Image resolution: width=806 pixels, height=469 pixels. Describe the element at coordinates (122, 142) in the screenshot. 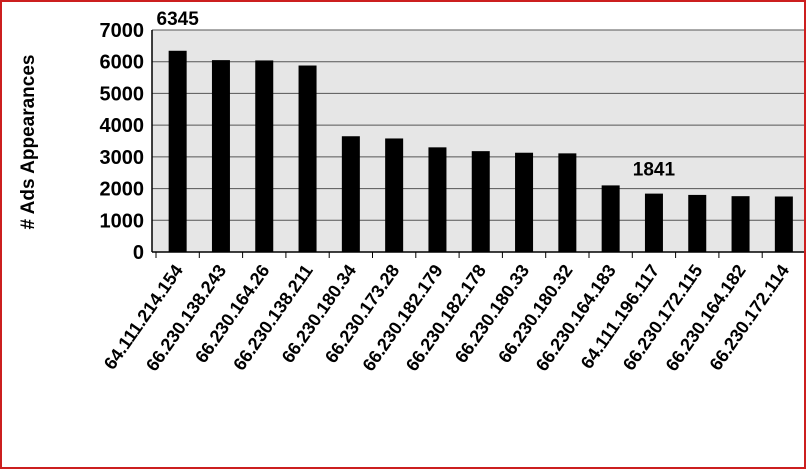

I see `y-tick-labels: 0 1000 2000 3000 4000 5000 6000 7000` at that location.